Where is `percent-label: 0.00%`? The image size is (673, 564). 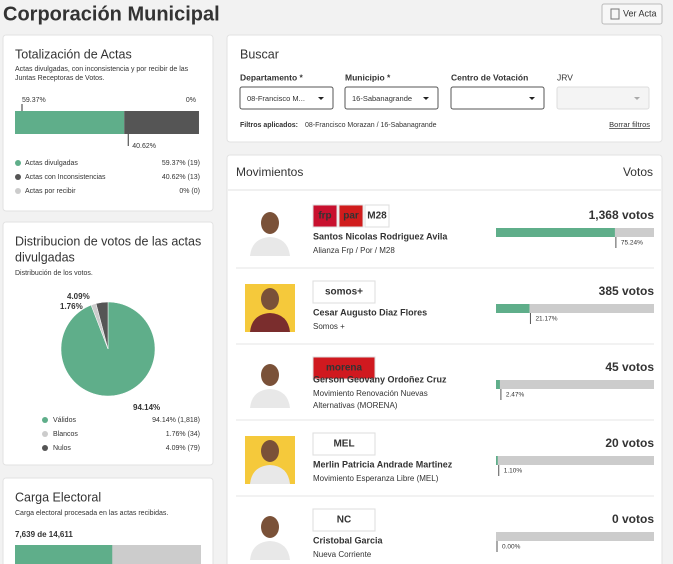
percent-label: 0.00% is located at coordinates (511, 547).